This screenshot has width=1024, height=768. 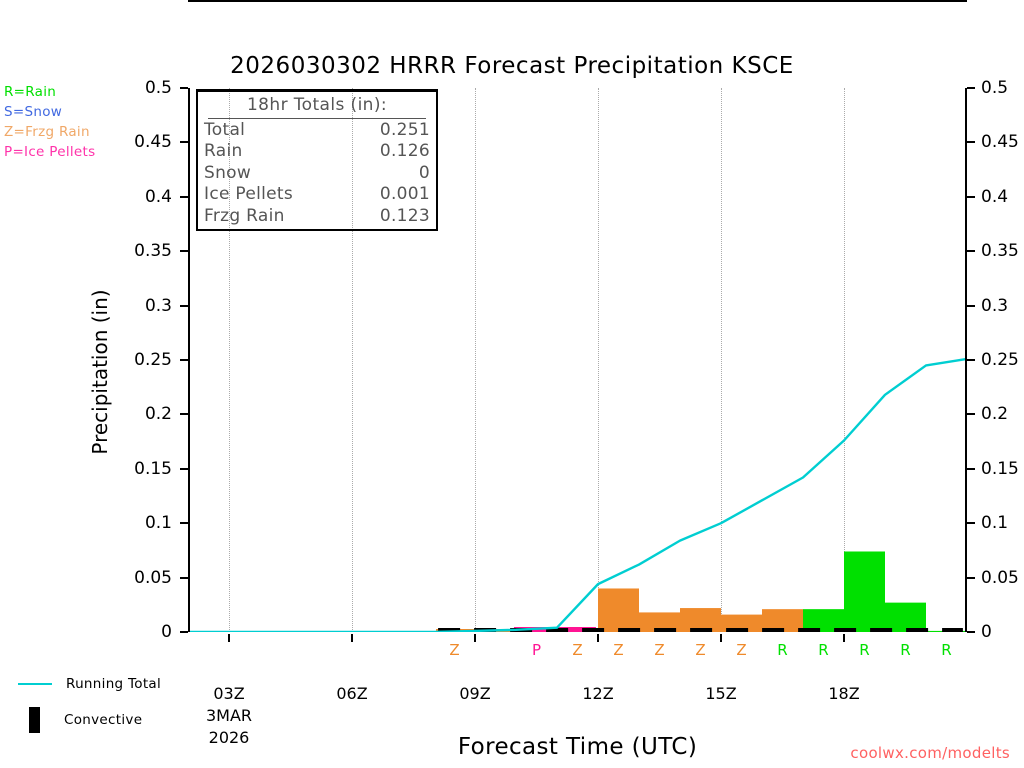 What do you see at coordinates (536, 650) in the screenshot?
I see `precip-type-letter: P` at bounding box center [536, 650].